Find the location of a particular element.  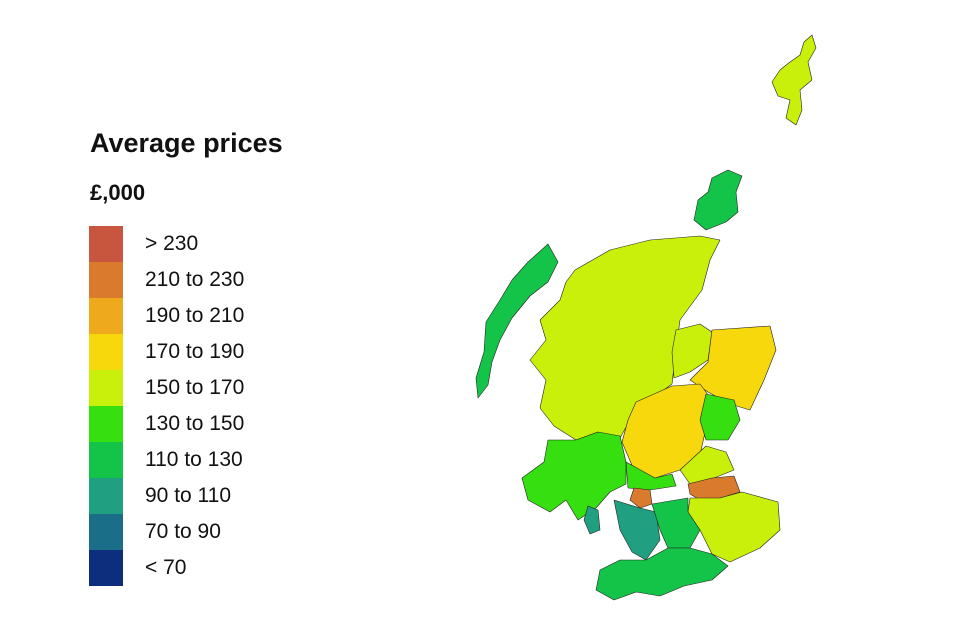

legend-label: 90 to 110 is located at coordinates (188, 495).